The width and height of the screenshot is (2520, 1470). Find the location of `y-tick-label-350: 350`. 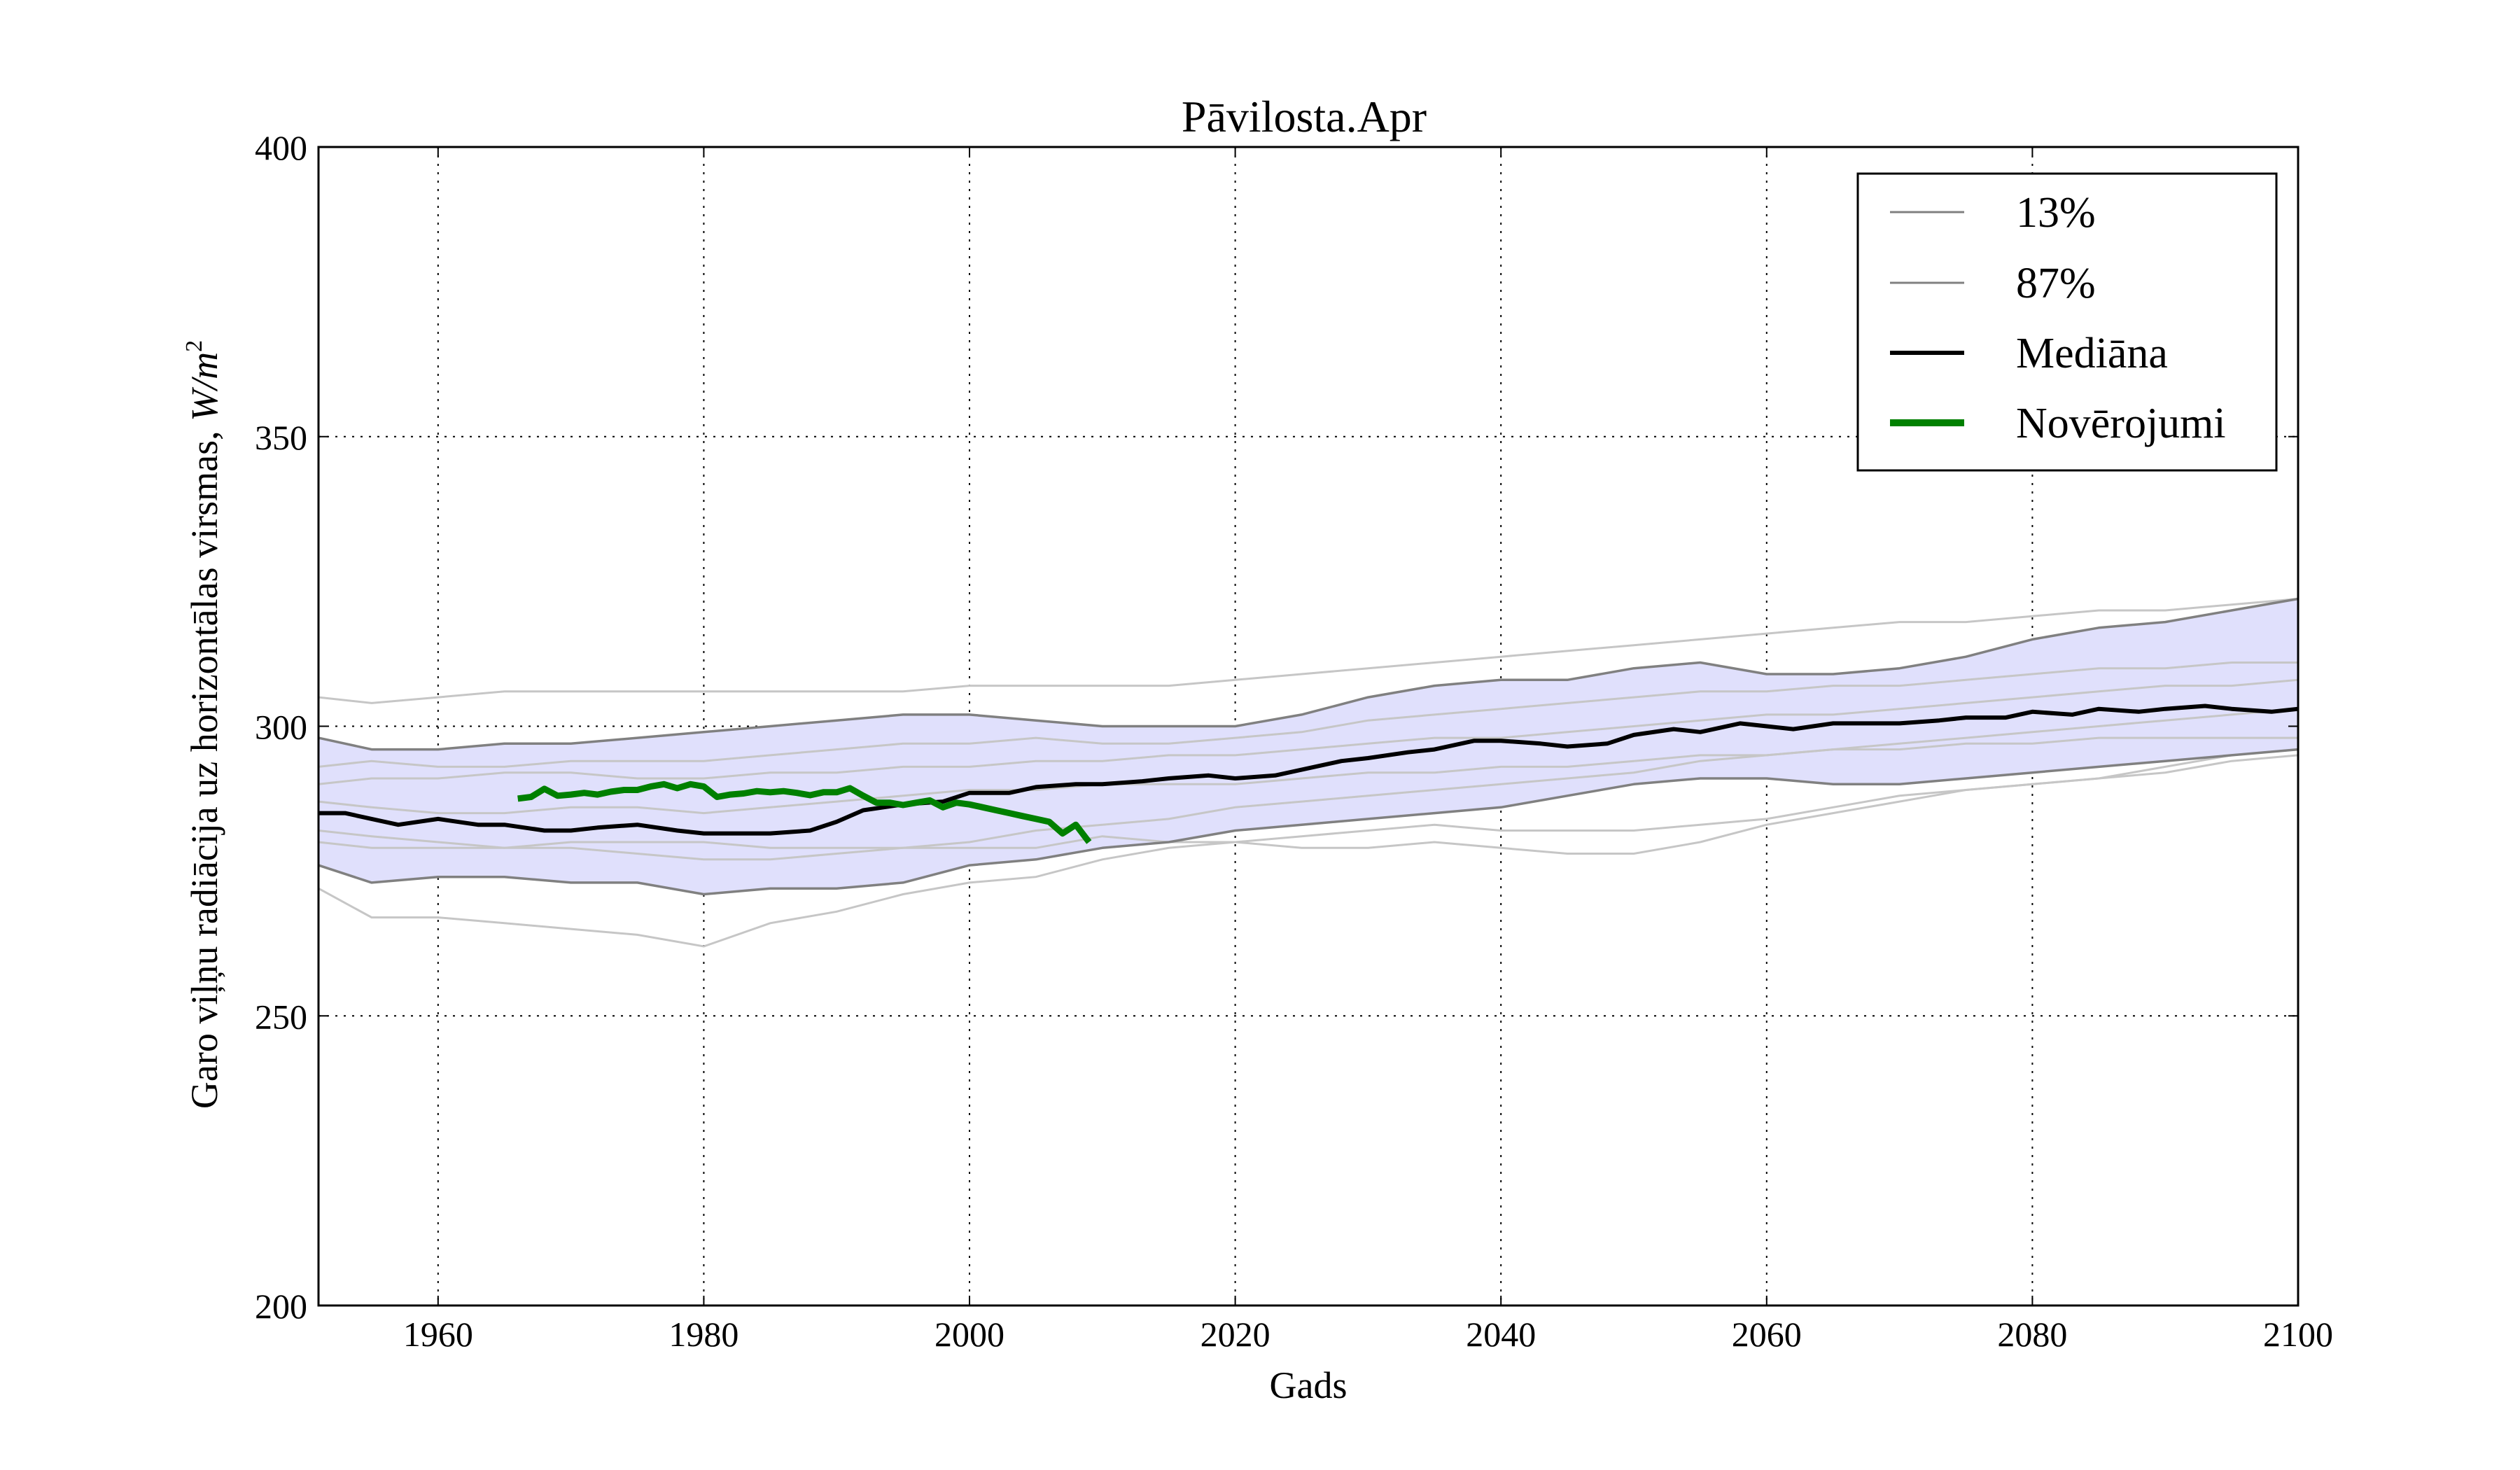

y-tick-label-350: 350 is located at coordinates (281, 437).